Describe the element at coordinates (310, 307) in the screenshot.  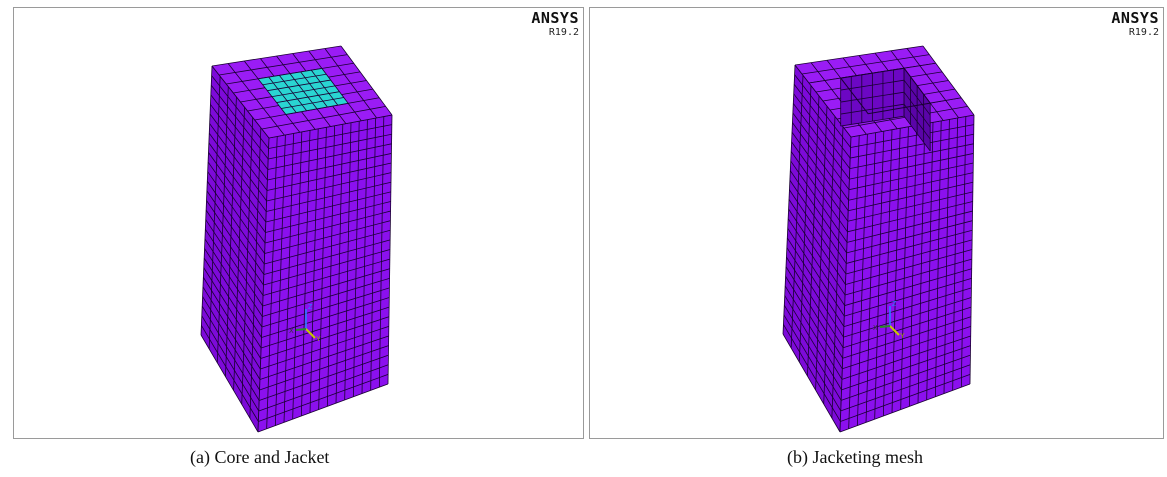
I see `axis-z-label: Z` at that location.